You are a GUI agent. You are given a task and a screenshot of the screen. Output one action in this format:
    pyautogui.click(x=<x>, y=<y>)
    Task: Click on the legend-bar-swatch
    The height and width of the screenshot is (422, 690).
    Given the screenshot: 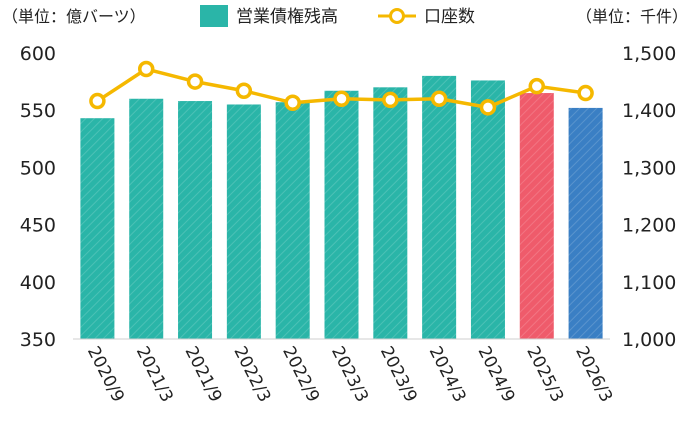 What is the action you would take?
    pyautogui.click(x=214, y=16)
    